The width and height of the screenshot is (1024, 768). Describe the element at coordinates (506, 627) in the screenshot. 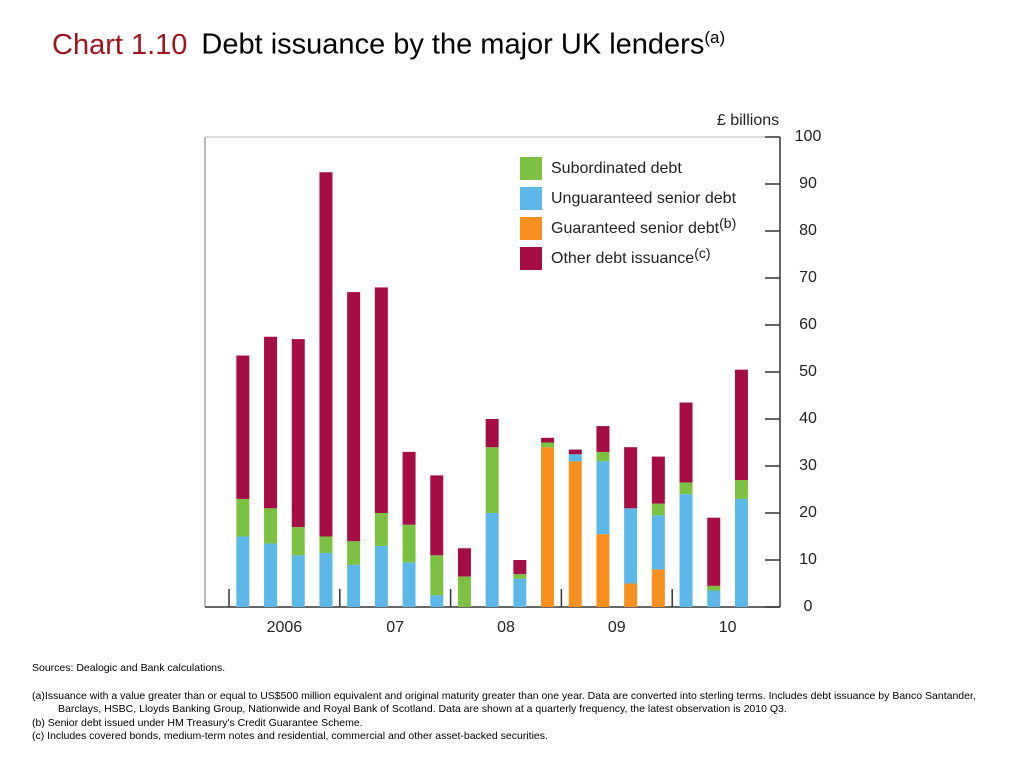

I see `x-tick-label: 08` at that location.